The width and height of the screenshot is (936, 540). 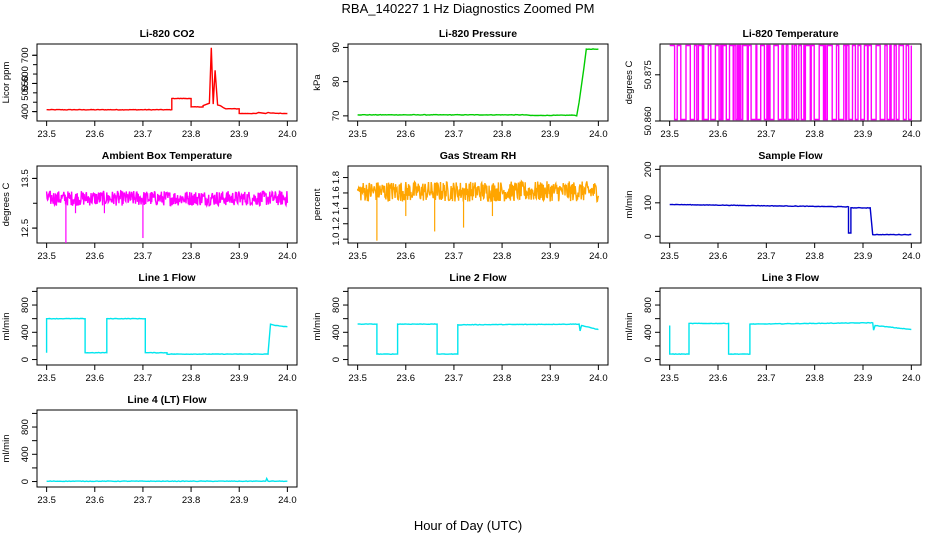 I want to click on y-tick-label: 100, so click(x=648, y=203).